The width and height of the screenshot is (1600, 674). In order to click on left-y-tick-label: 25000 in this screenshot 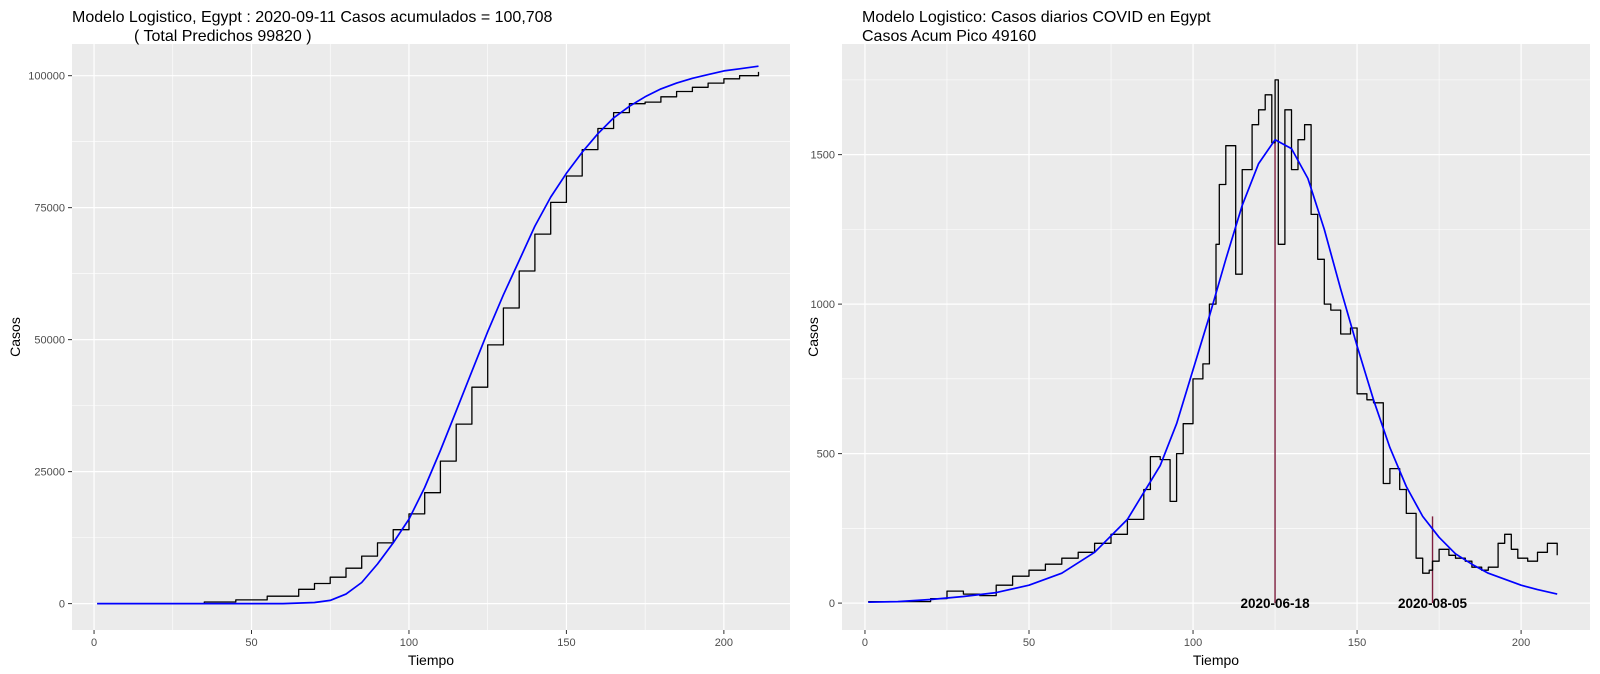, I will do `click(49, 473)`.